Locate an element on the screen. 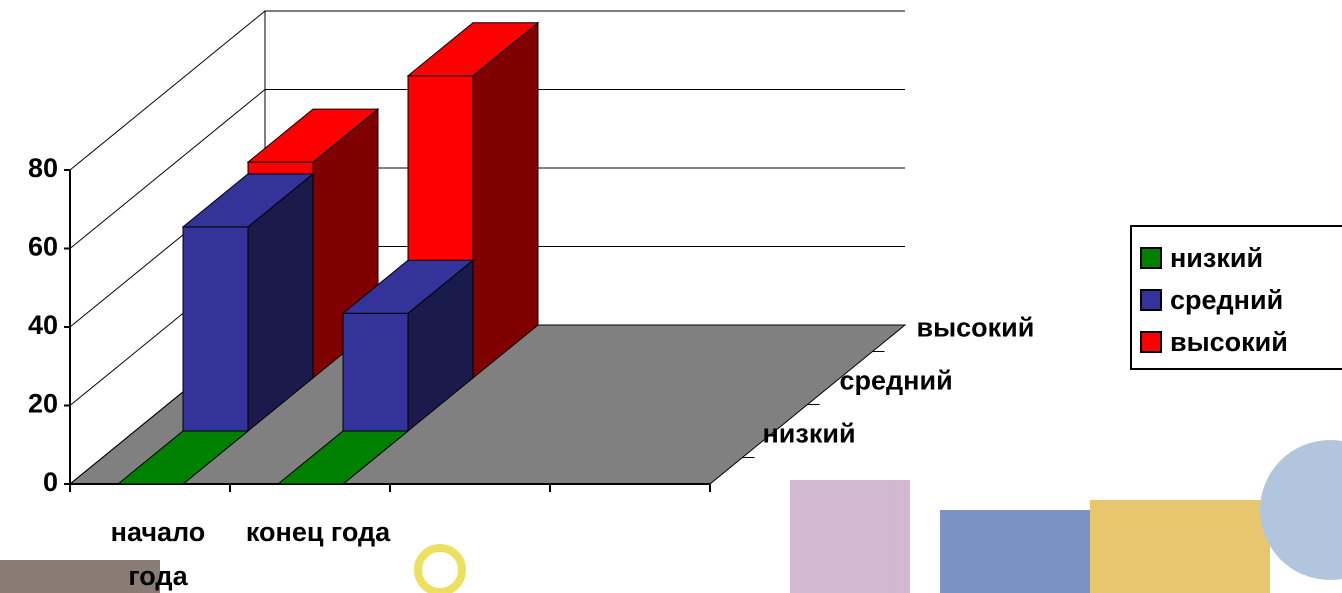 The height and width of the screenshot is (593, 1342). legend-label: средний is located at coordinates (1227, 299).